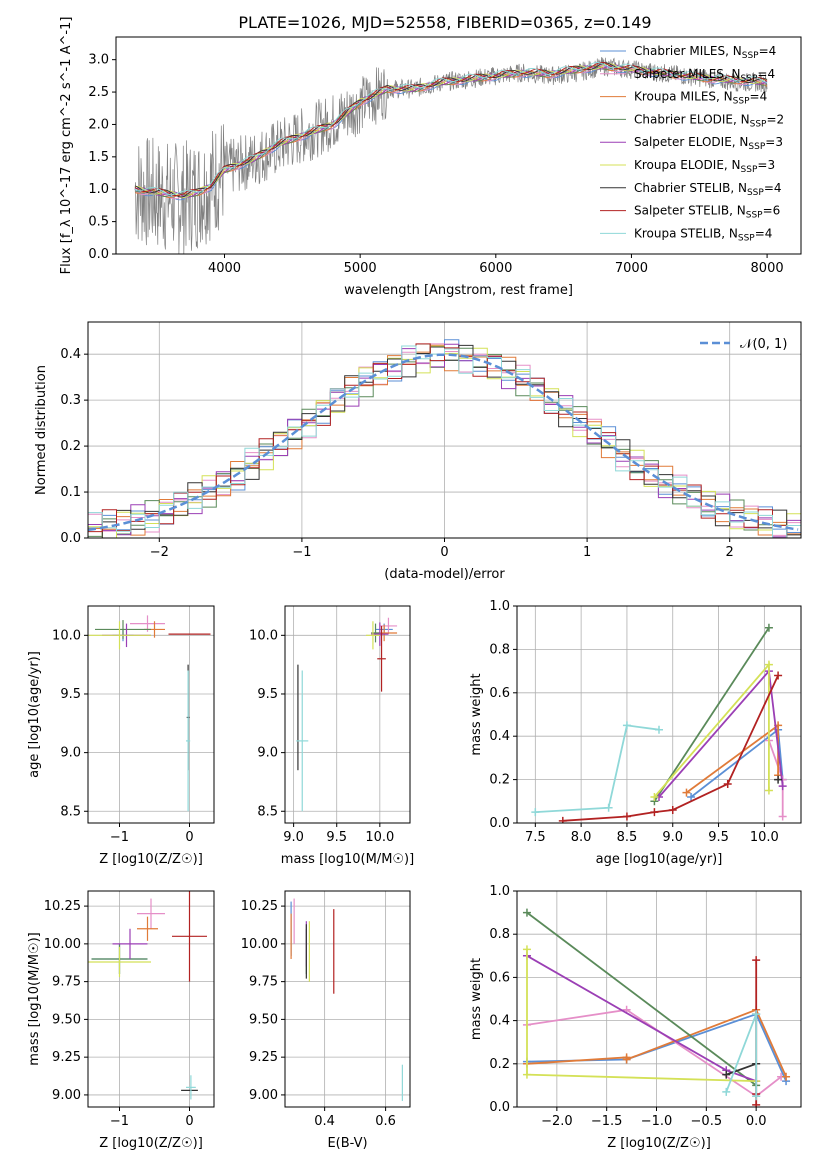 The height and width of the screenshot is (1170, 819). What do you see at coordinates (98, 92) in the screenshot?
I see `y-tick-label: 2.5` at bounding box center [98, 92].